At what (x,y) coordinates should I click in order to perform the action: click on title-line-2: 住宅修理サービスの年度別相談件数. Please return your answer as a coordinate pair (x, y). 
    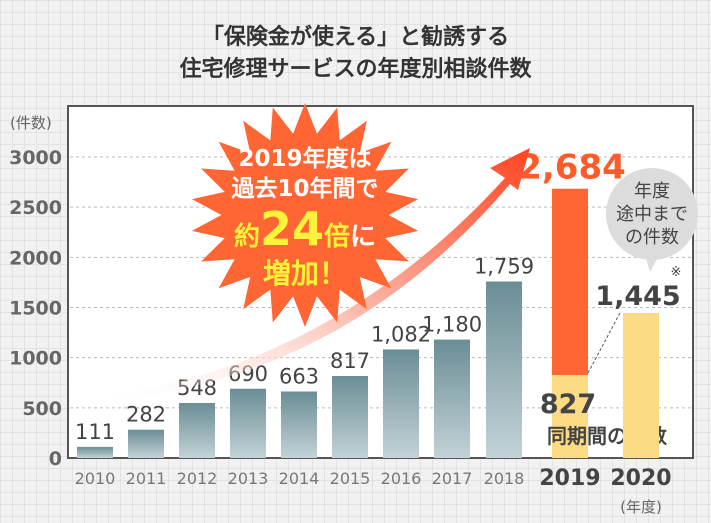
    Looking at the image, I should click on (355, 69).